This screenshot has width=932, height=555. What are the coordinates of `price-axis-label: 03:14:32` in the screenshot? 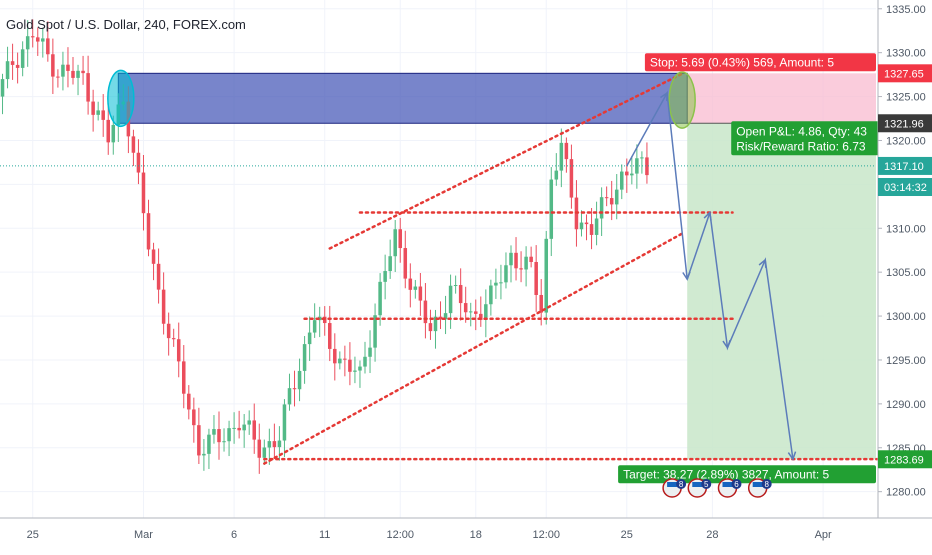 It's located at (905, 188).